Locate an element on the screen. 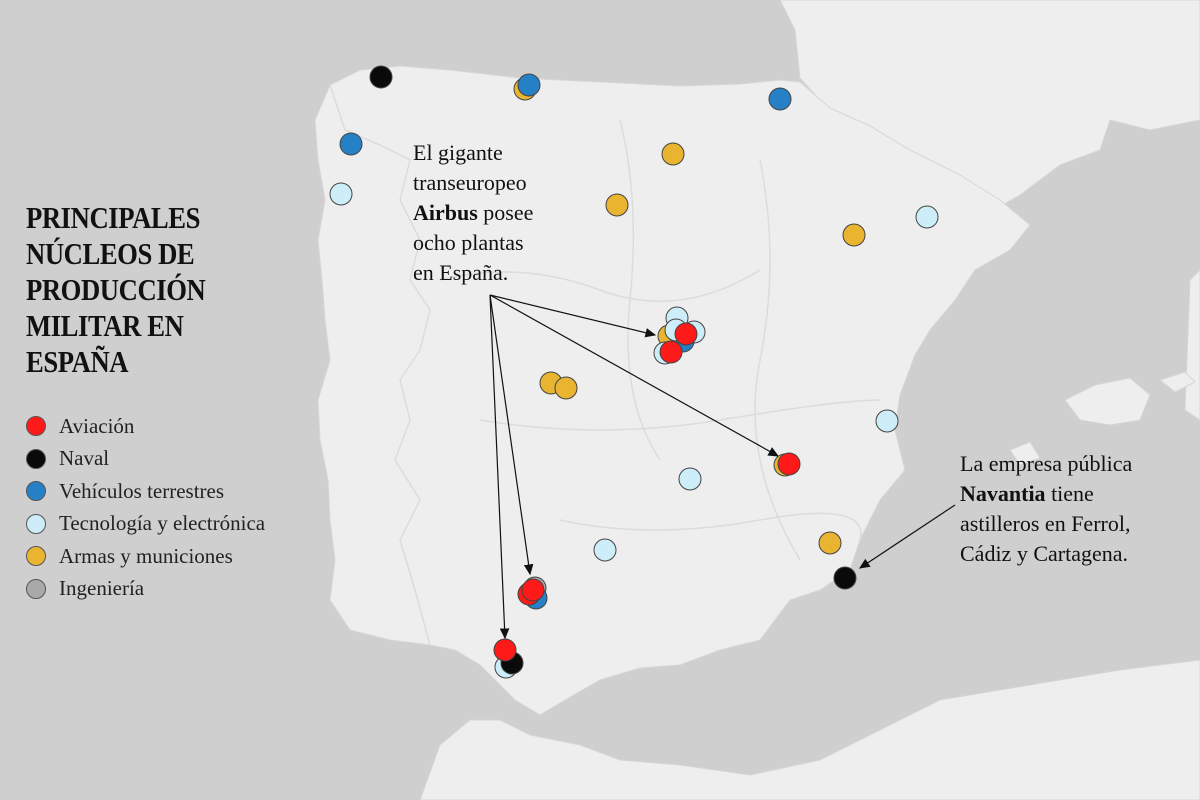  arrow-to-sevilla is located at coordinates (511, 435).